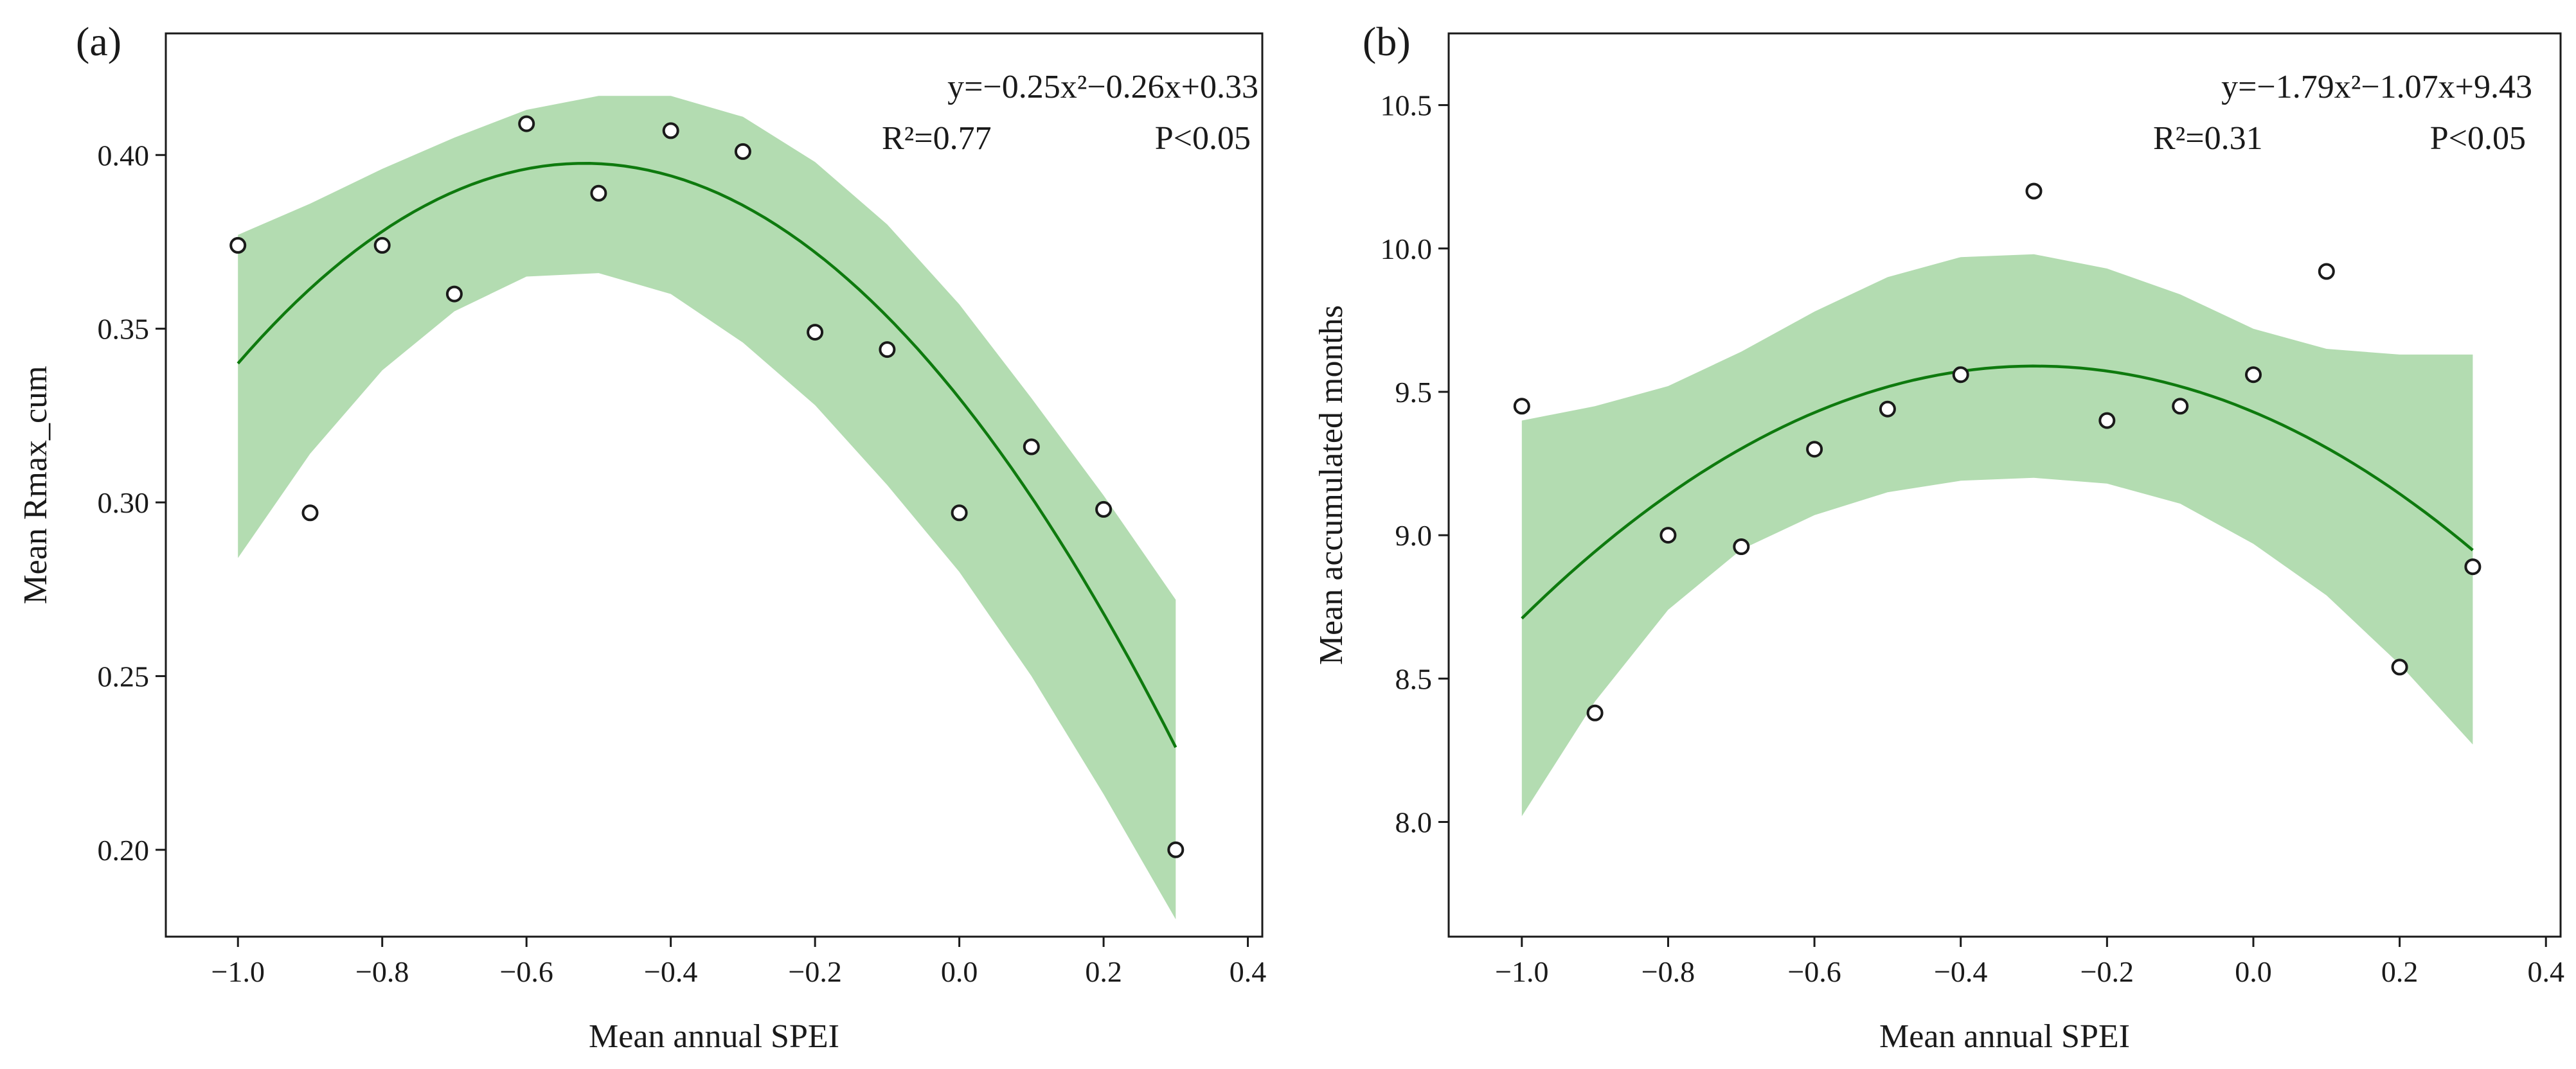 This screenshot has height=1069, width=2576. Describe the element at coordinates (714, 1036) in the screenshot. I see `panel-a-x-axis-label: Mean annual SPEI` at that location.